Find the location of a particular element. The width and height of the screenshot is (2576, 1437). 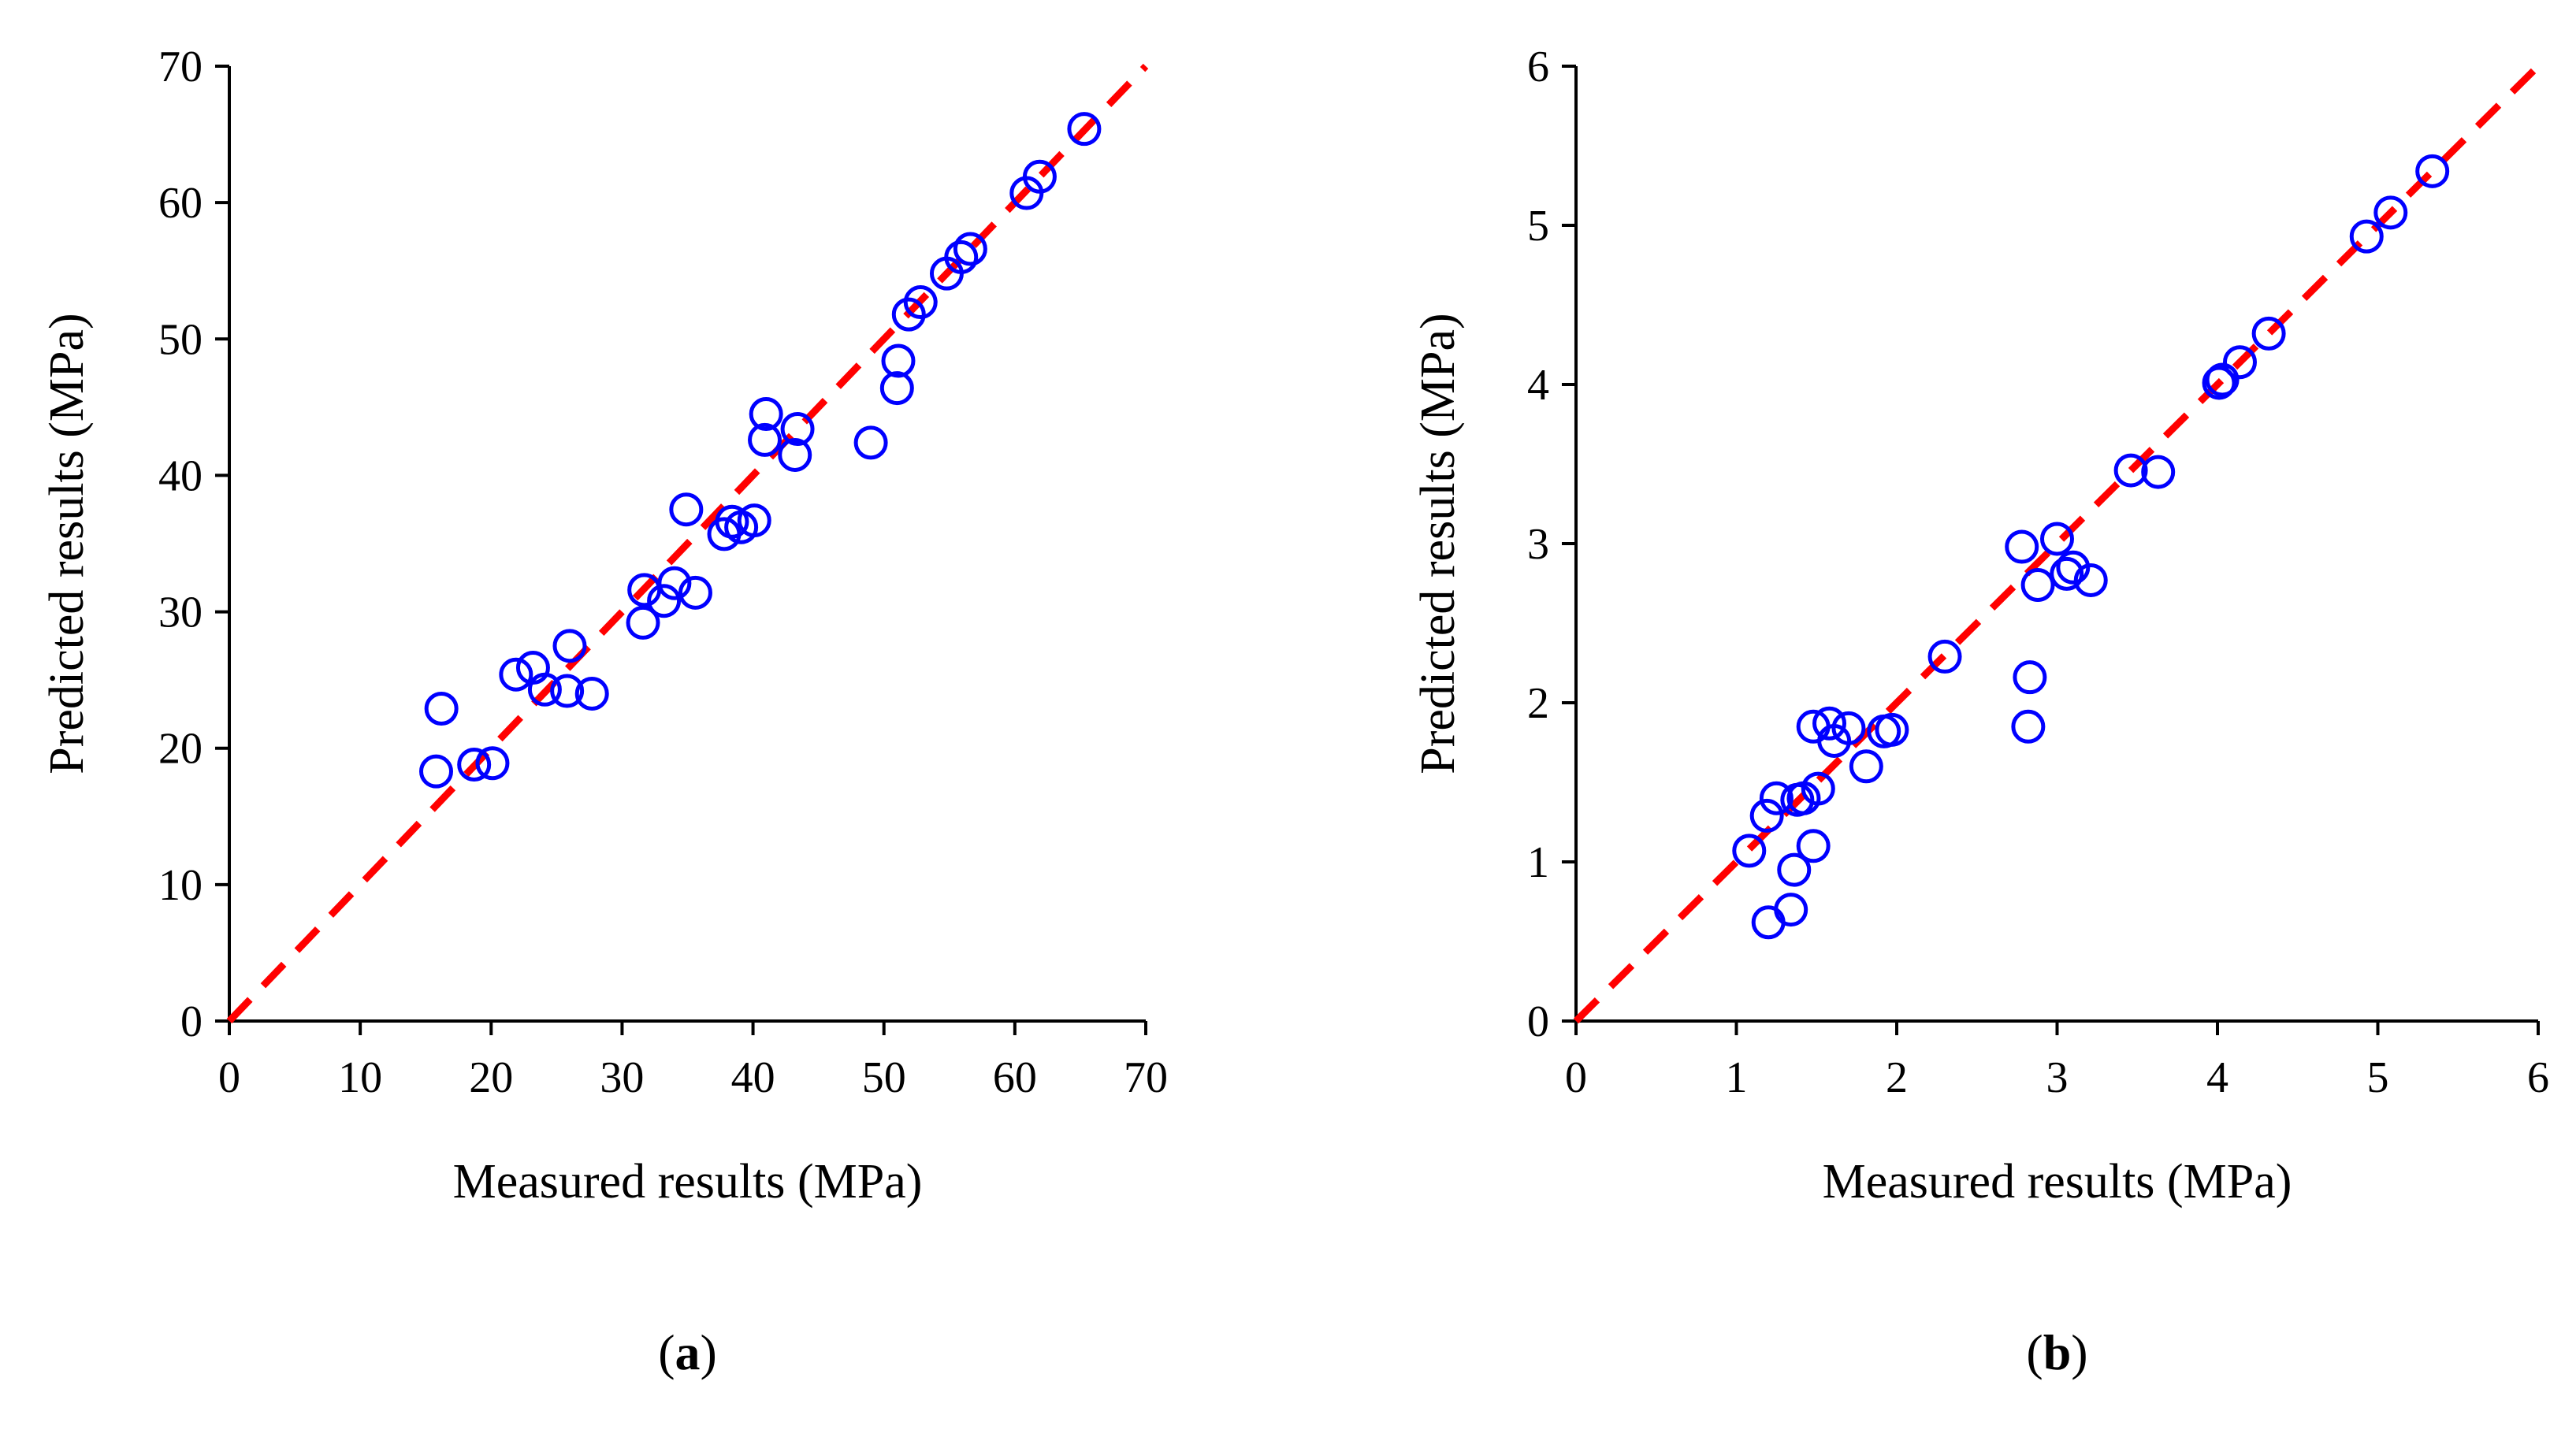

x-tick-label: 4 is located at coordinates (2217, 1077).